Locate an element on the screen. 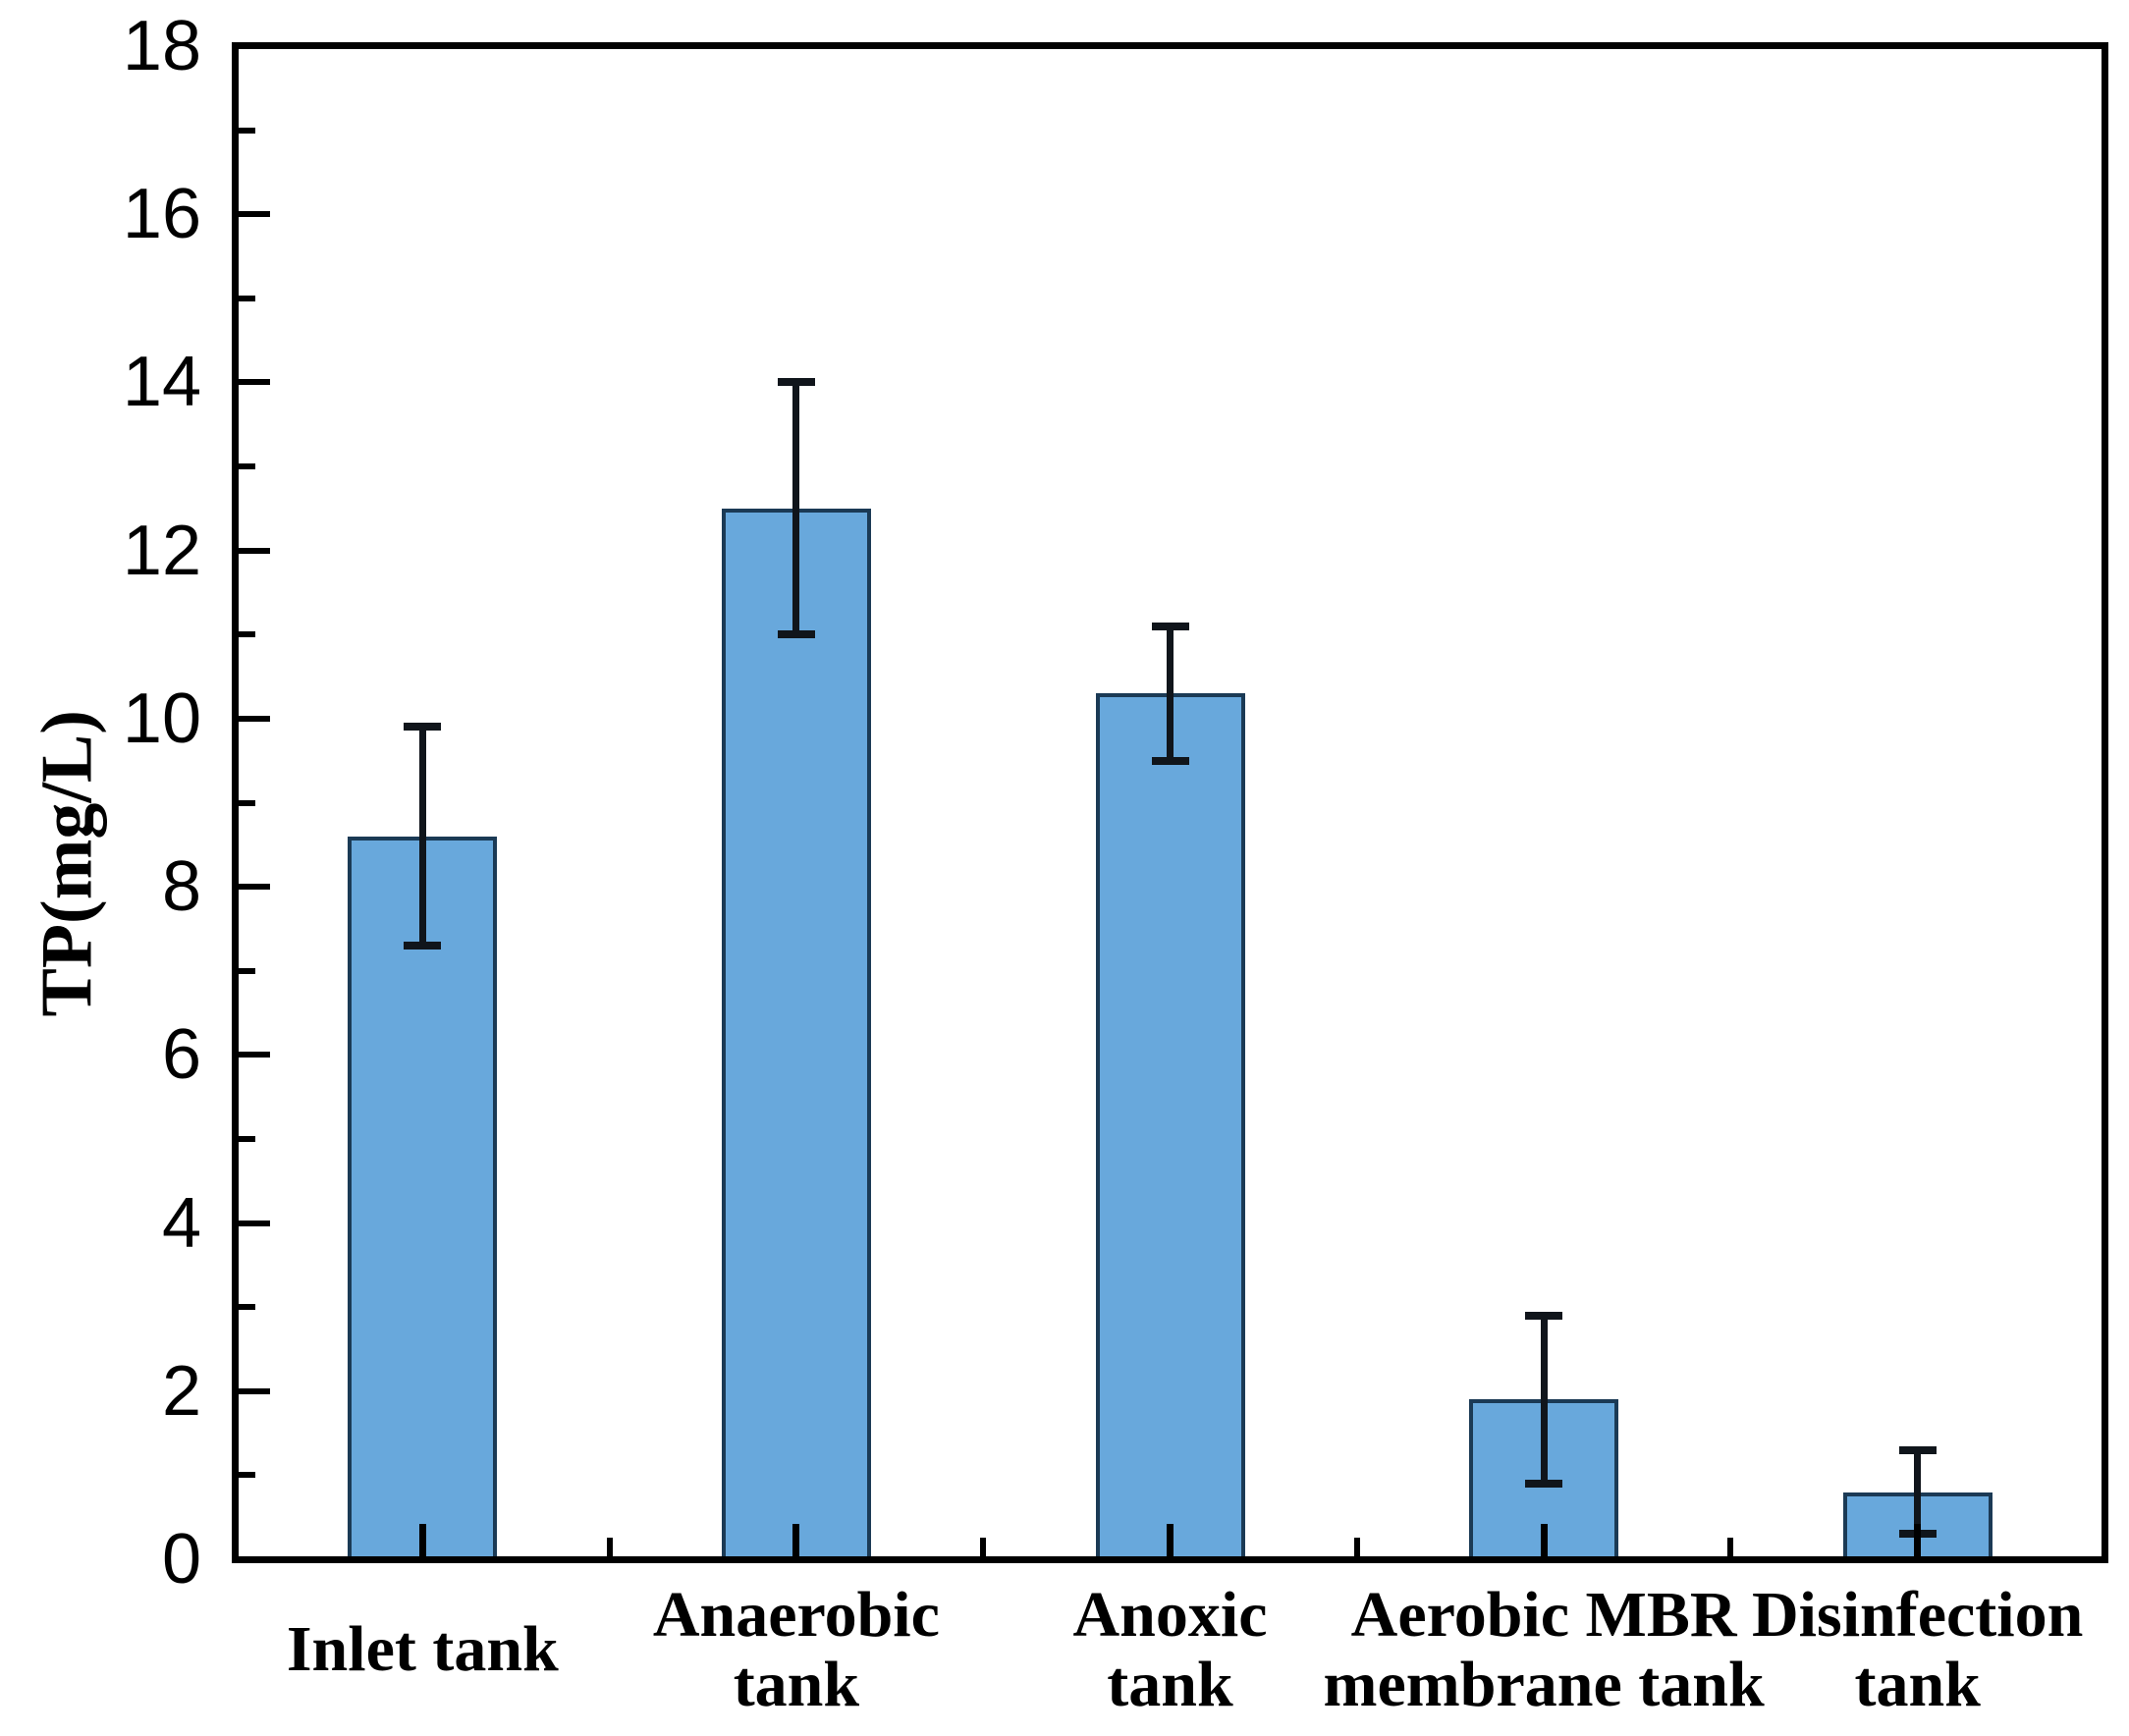  x-category-label-1: Inlet tank is located at coordinates (422, 1649).